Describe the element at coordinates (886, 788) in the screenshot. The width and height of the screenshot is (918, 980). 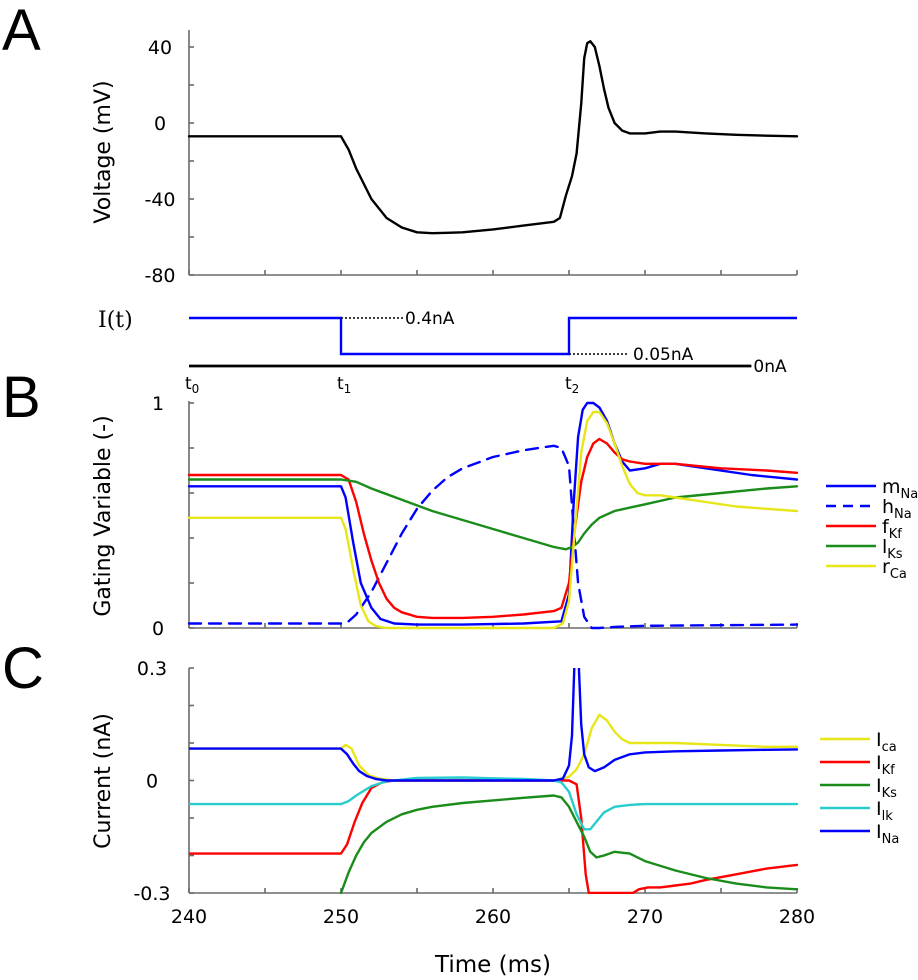
I see `legend-label: IKs` at that location.